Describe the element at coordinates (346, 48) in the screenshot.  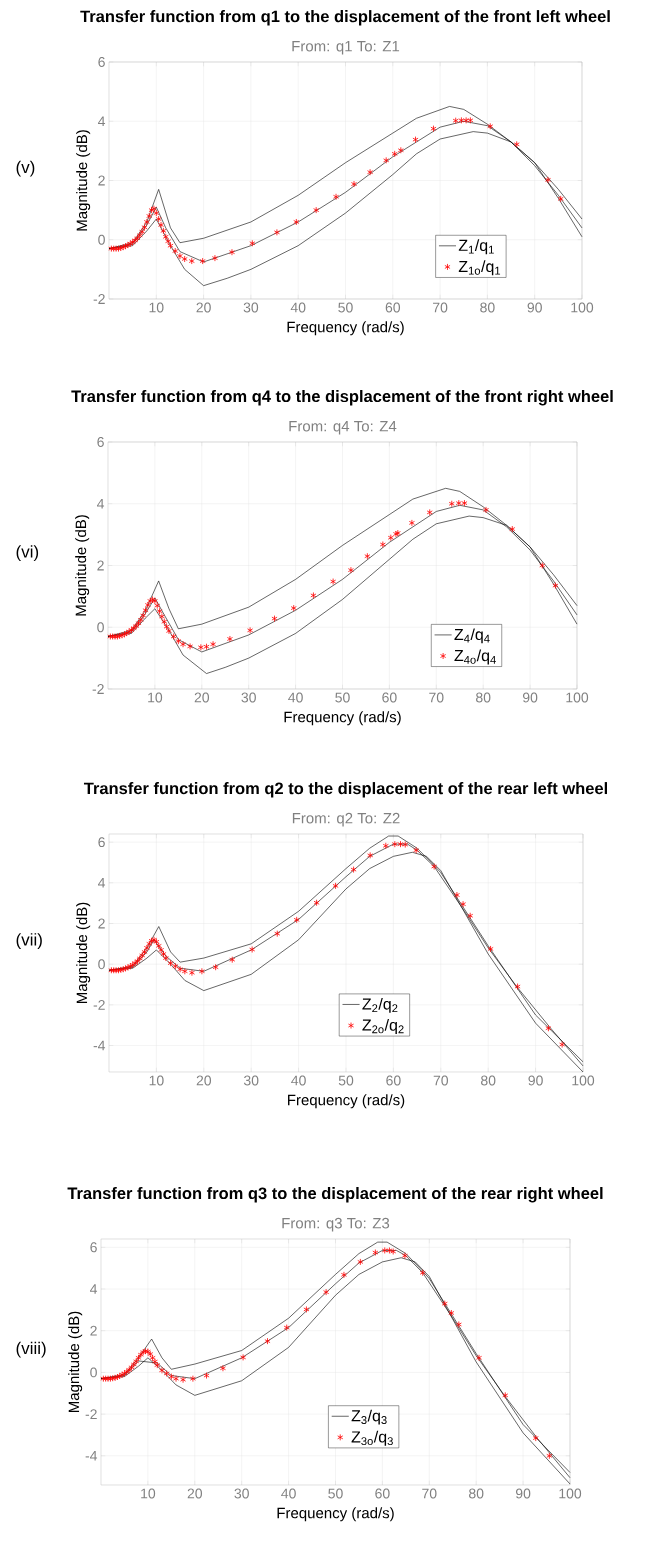
I see `chart-subtitle: From: q1 To: Z1` at that location.